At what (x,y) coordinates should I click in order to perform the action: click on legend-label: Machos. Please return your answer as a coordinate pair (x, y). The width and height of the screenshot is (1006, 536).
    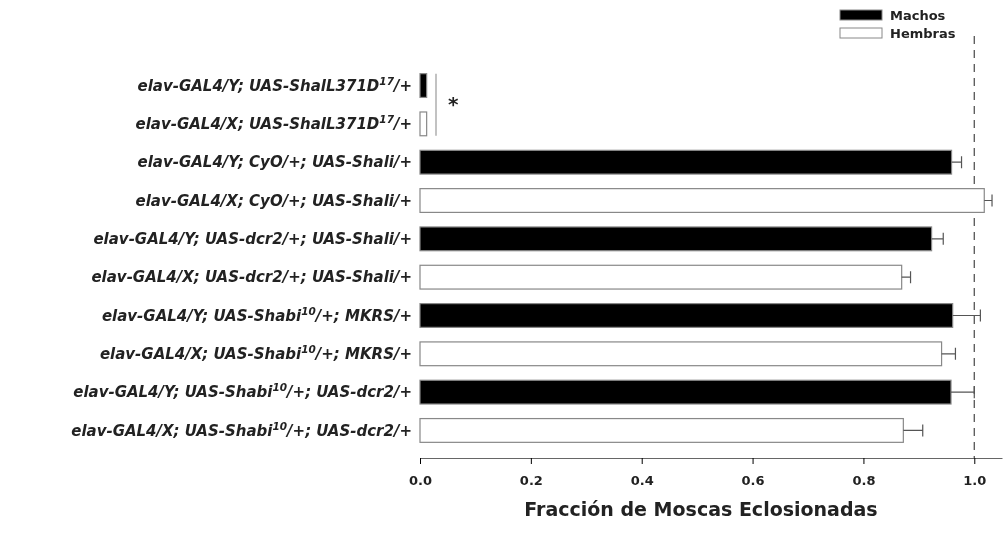
    Looking at the image, I should click on (918, 15).